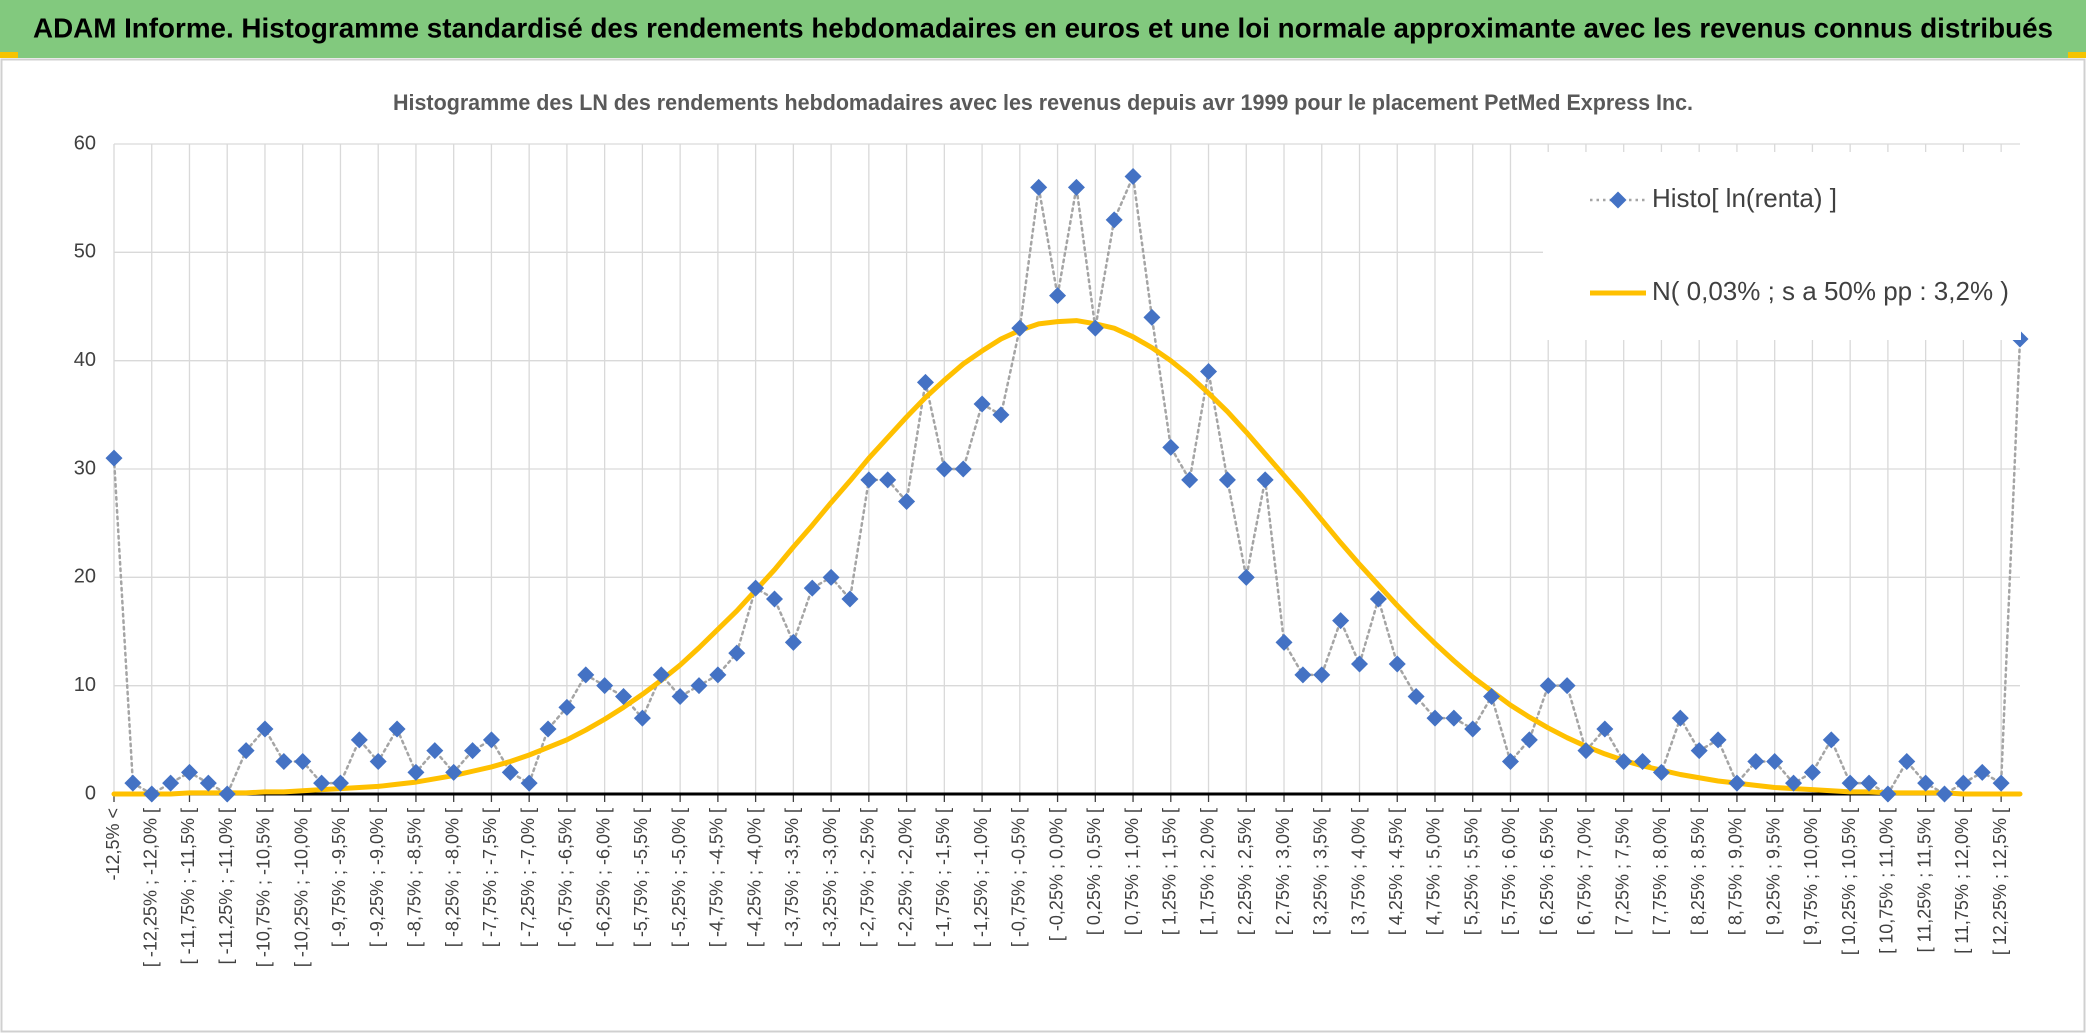 The image size is (2086, 1033). What do you see at coordinates (90, 793) in the screenshot?
I see `y-tick-label: 0` at bounding box center [90, 793].